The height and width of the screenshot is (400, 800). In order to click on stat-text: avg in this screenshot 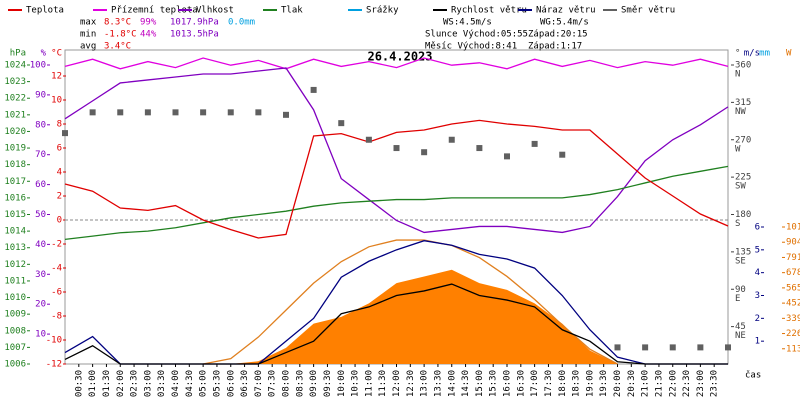, I will do `click(88, 47)`.